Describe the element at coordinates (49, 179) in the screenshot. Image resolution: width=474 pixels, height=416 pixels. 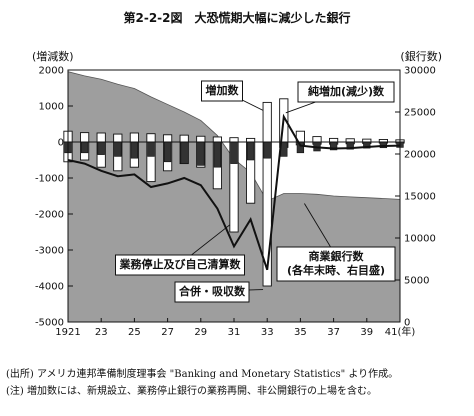
I see `left-tick-label: -1000` at that location.